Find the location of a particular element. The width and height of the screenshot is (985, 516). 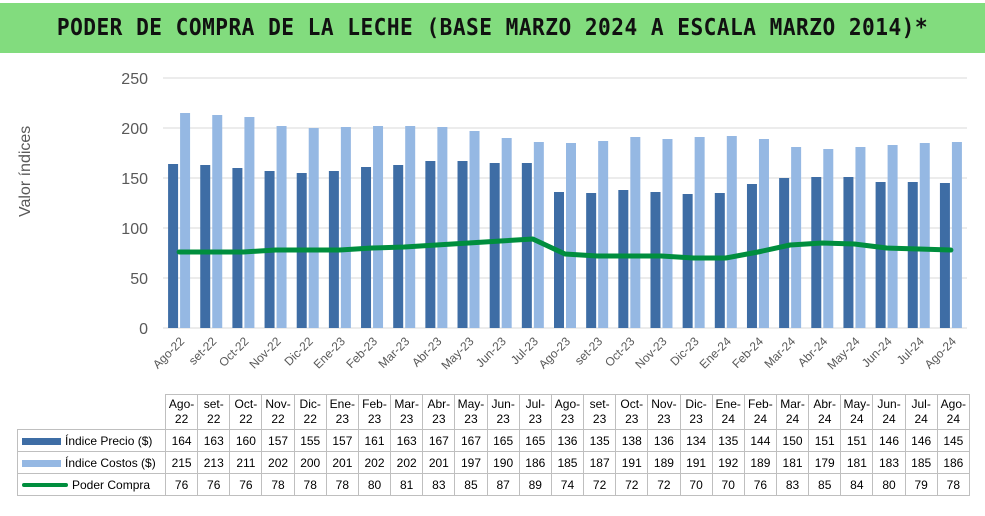

table-cell: 215 is located at coordinates (181, 462).